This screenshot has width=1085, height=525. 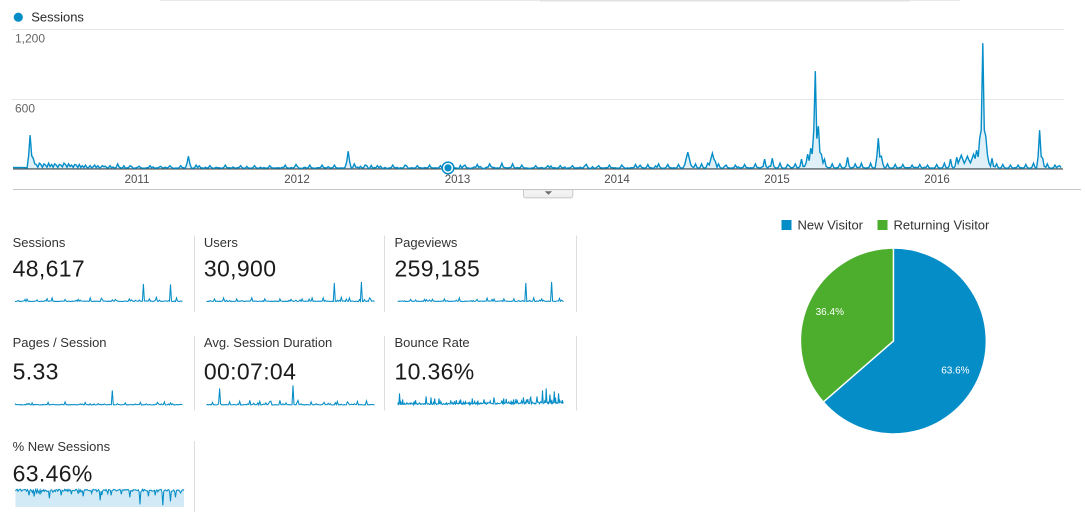 I want to click on svg-text: 2015, so click(x=777, y=180).